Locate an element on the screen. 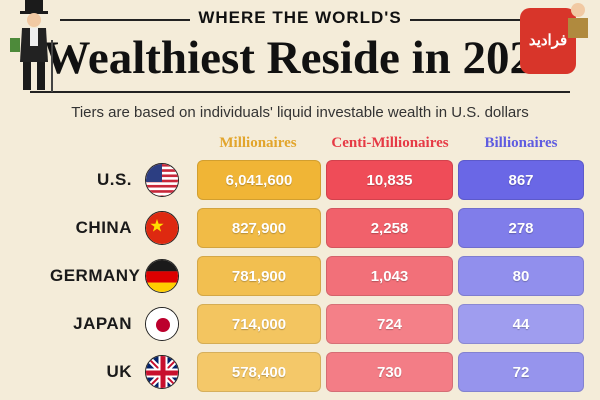 Image resolution: width=600 pixels, height=400 pixels. cell-uk-billionaires: 72 is located at coordinates (521, 372).